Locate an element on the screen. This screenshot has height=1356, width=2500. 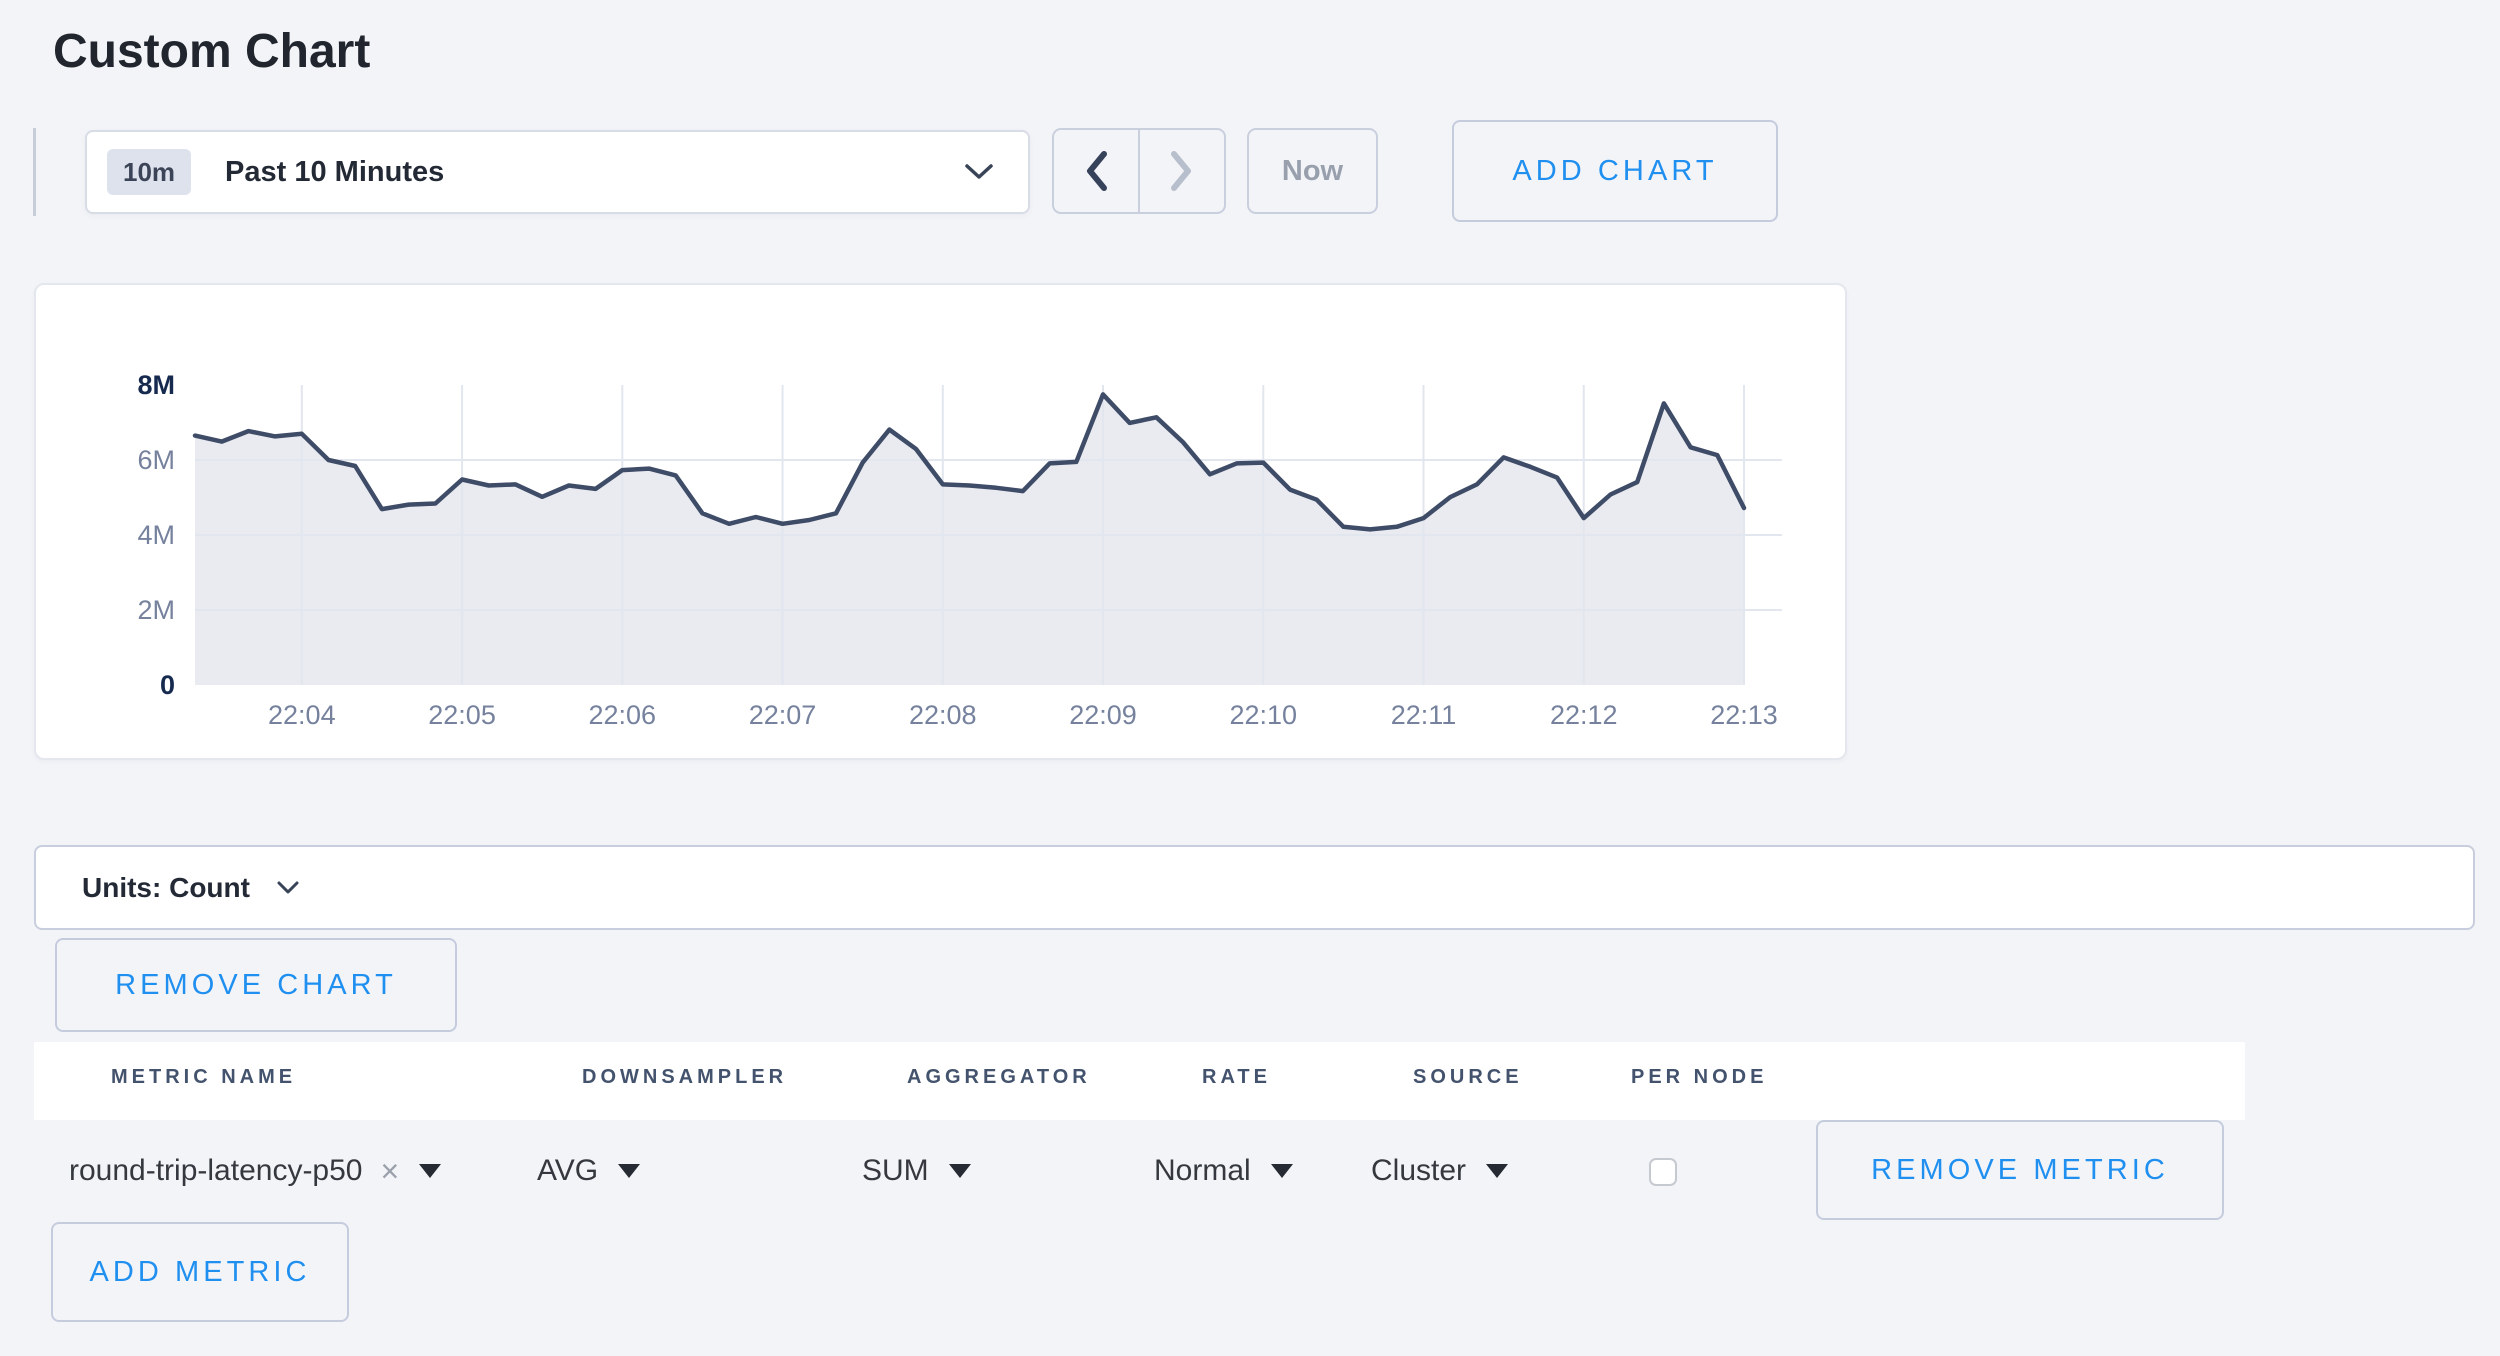
y-tick-label: 4M is located at coordinates (156, 535).